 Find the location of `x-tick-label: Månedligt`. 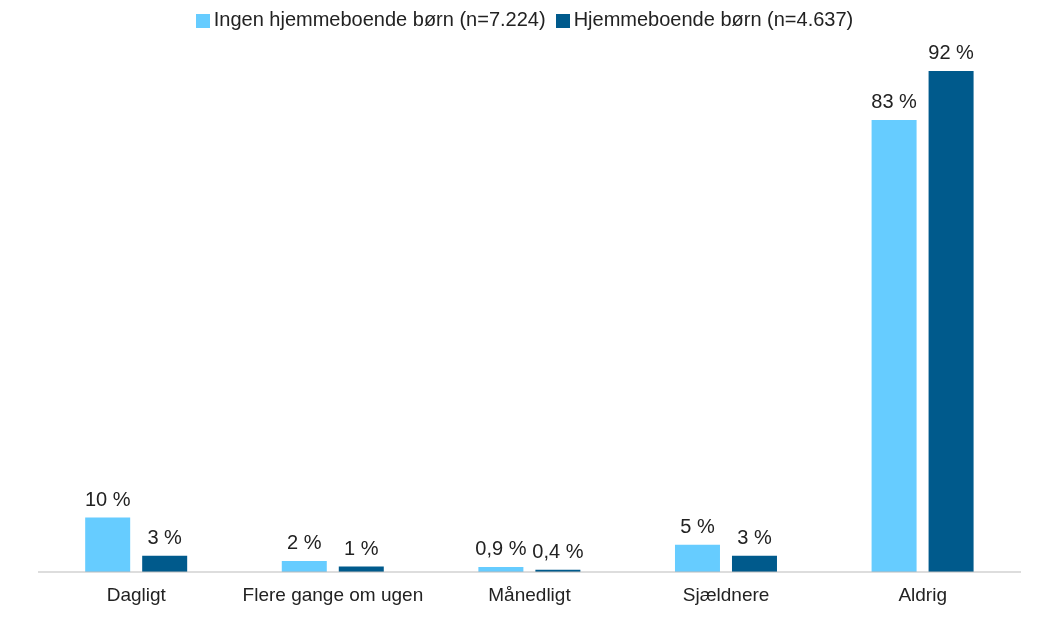

x-tick-label: Månedligt is located at coordinates (530, 595).